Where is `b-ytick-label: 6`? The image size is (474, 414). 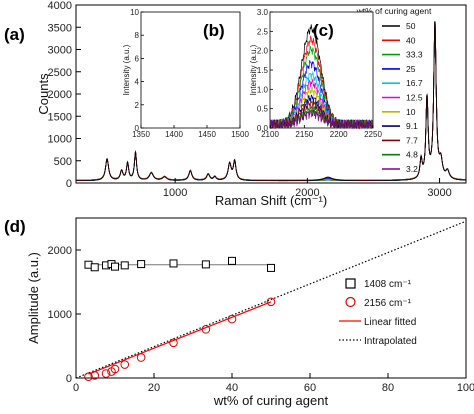
b-ytick-label: 6 is located at coordinates (137, 58).